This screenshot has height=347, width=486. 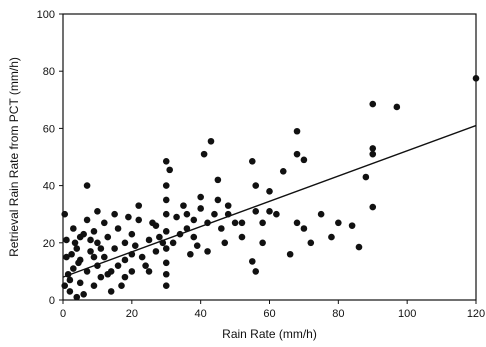 What do you see at coordinates (201, 314) in the screenshot?
I see `x-tick-label: 40` at bounding box center [201, 314].